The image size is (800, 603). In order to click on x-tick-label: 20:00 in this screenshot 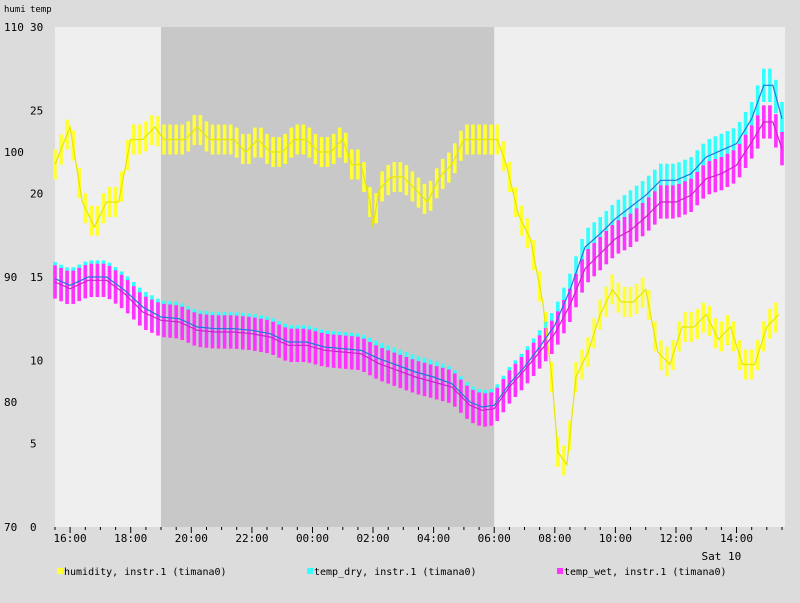, I will do `click(191, 538)`.